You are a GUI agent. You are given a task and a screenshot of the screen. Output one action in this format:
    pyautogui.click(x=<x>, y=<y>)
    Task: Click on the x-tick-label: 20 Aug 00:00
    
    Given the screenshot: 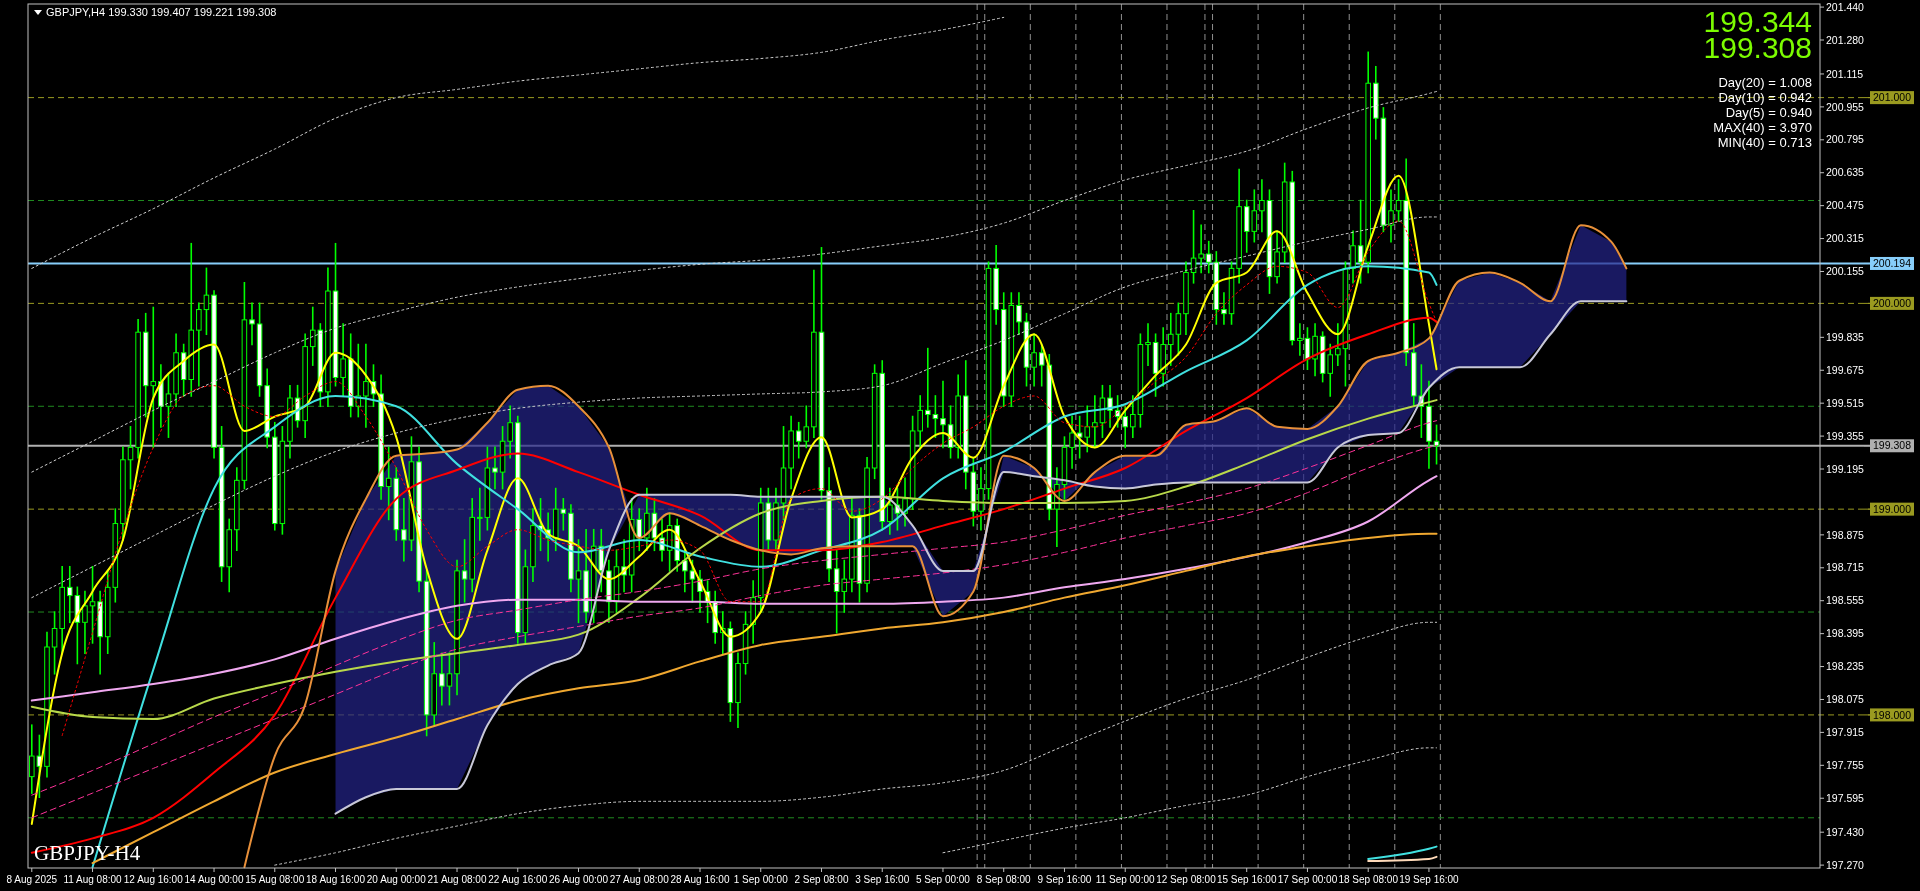 What is the action you would take?
    pyautogui.click(x=396, y=879)
    